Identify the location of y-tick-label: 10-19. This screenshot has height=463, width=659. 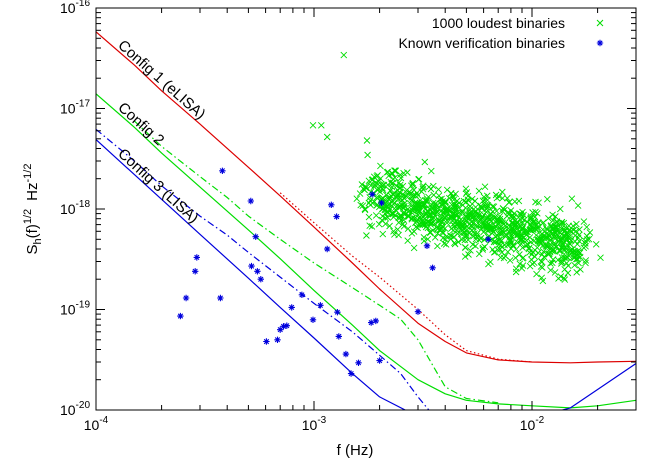
(75, 309).